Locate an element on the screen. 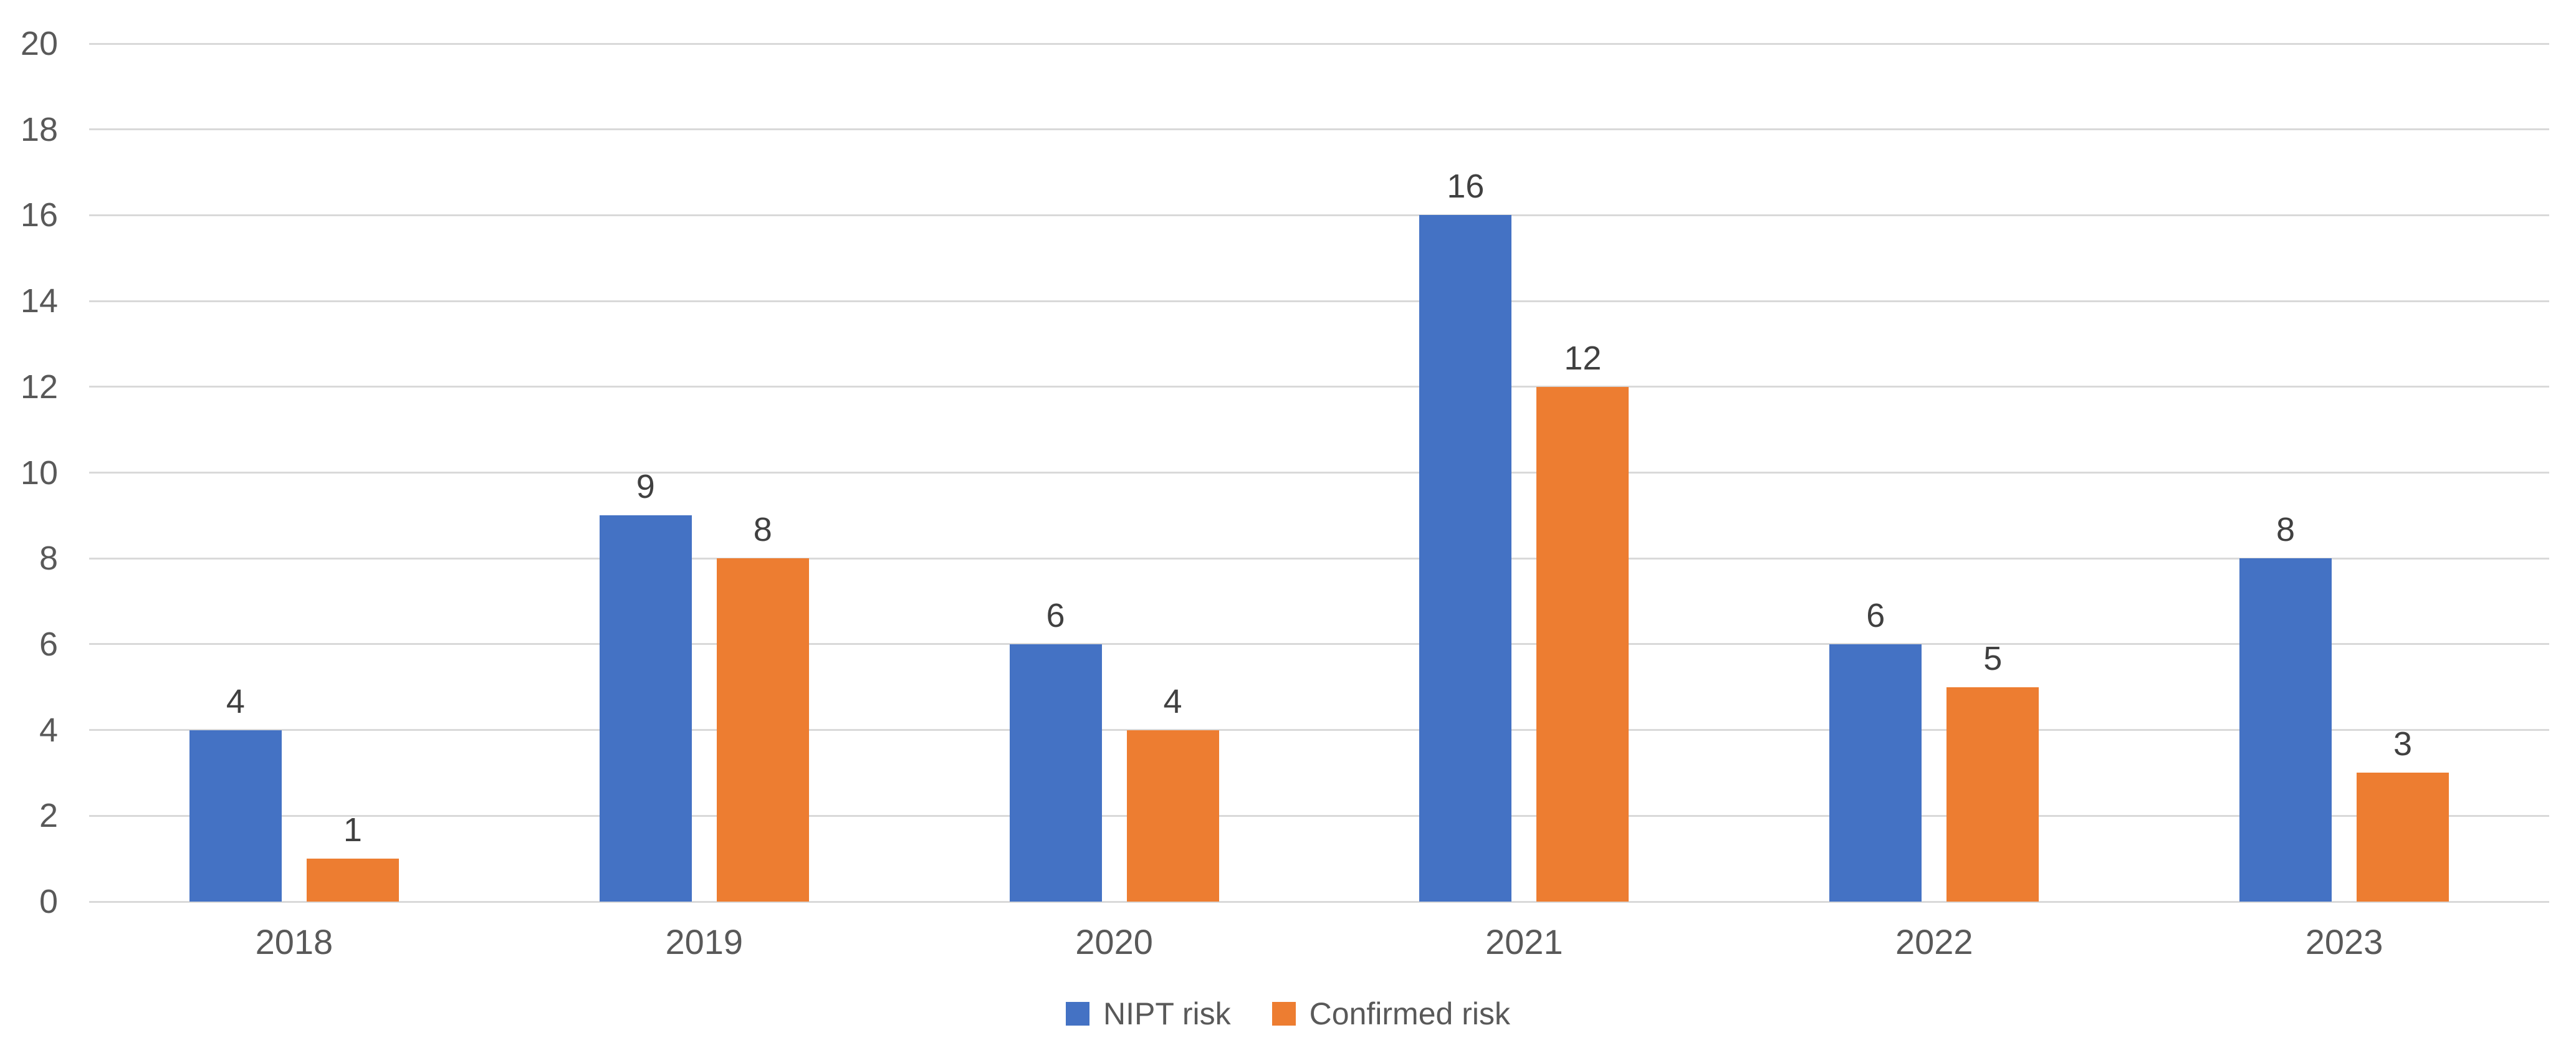 The image size is (2576, 1058). y-tick-label-12: 12 is located at coordinates (39, 387).